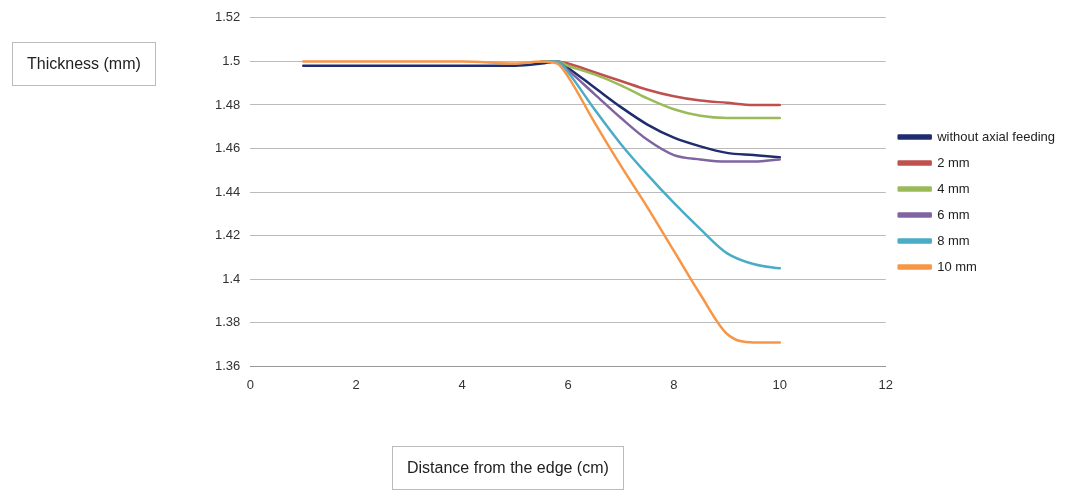  What do you see at coordinates (674, 384) in the screenshot?
I see `x-tick-label: 8` at bounding box center [674, 384].